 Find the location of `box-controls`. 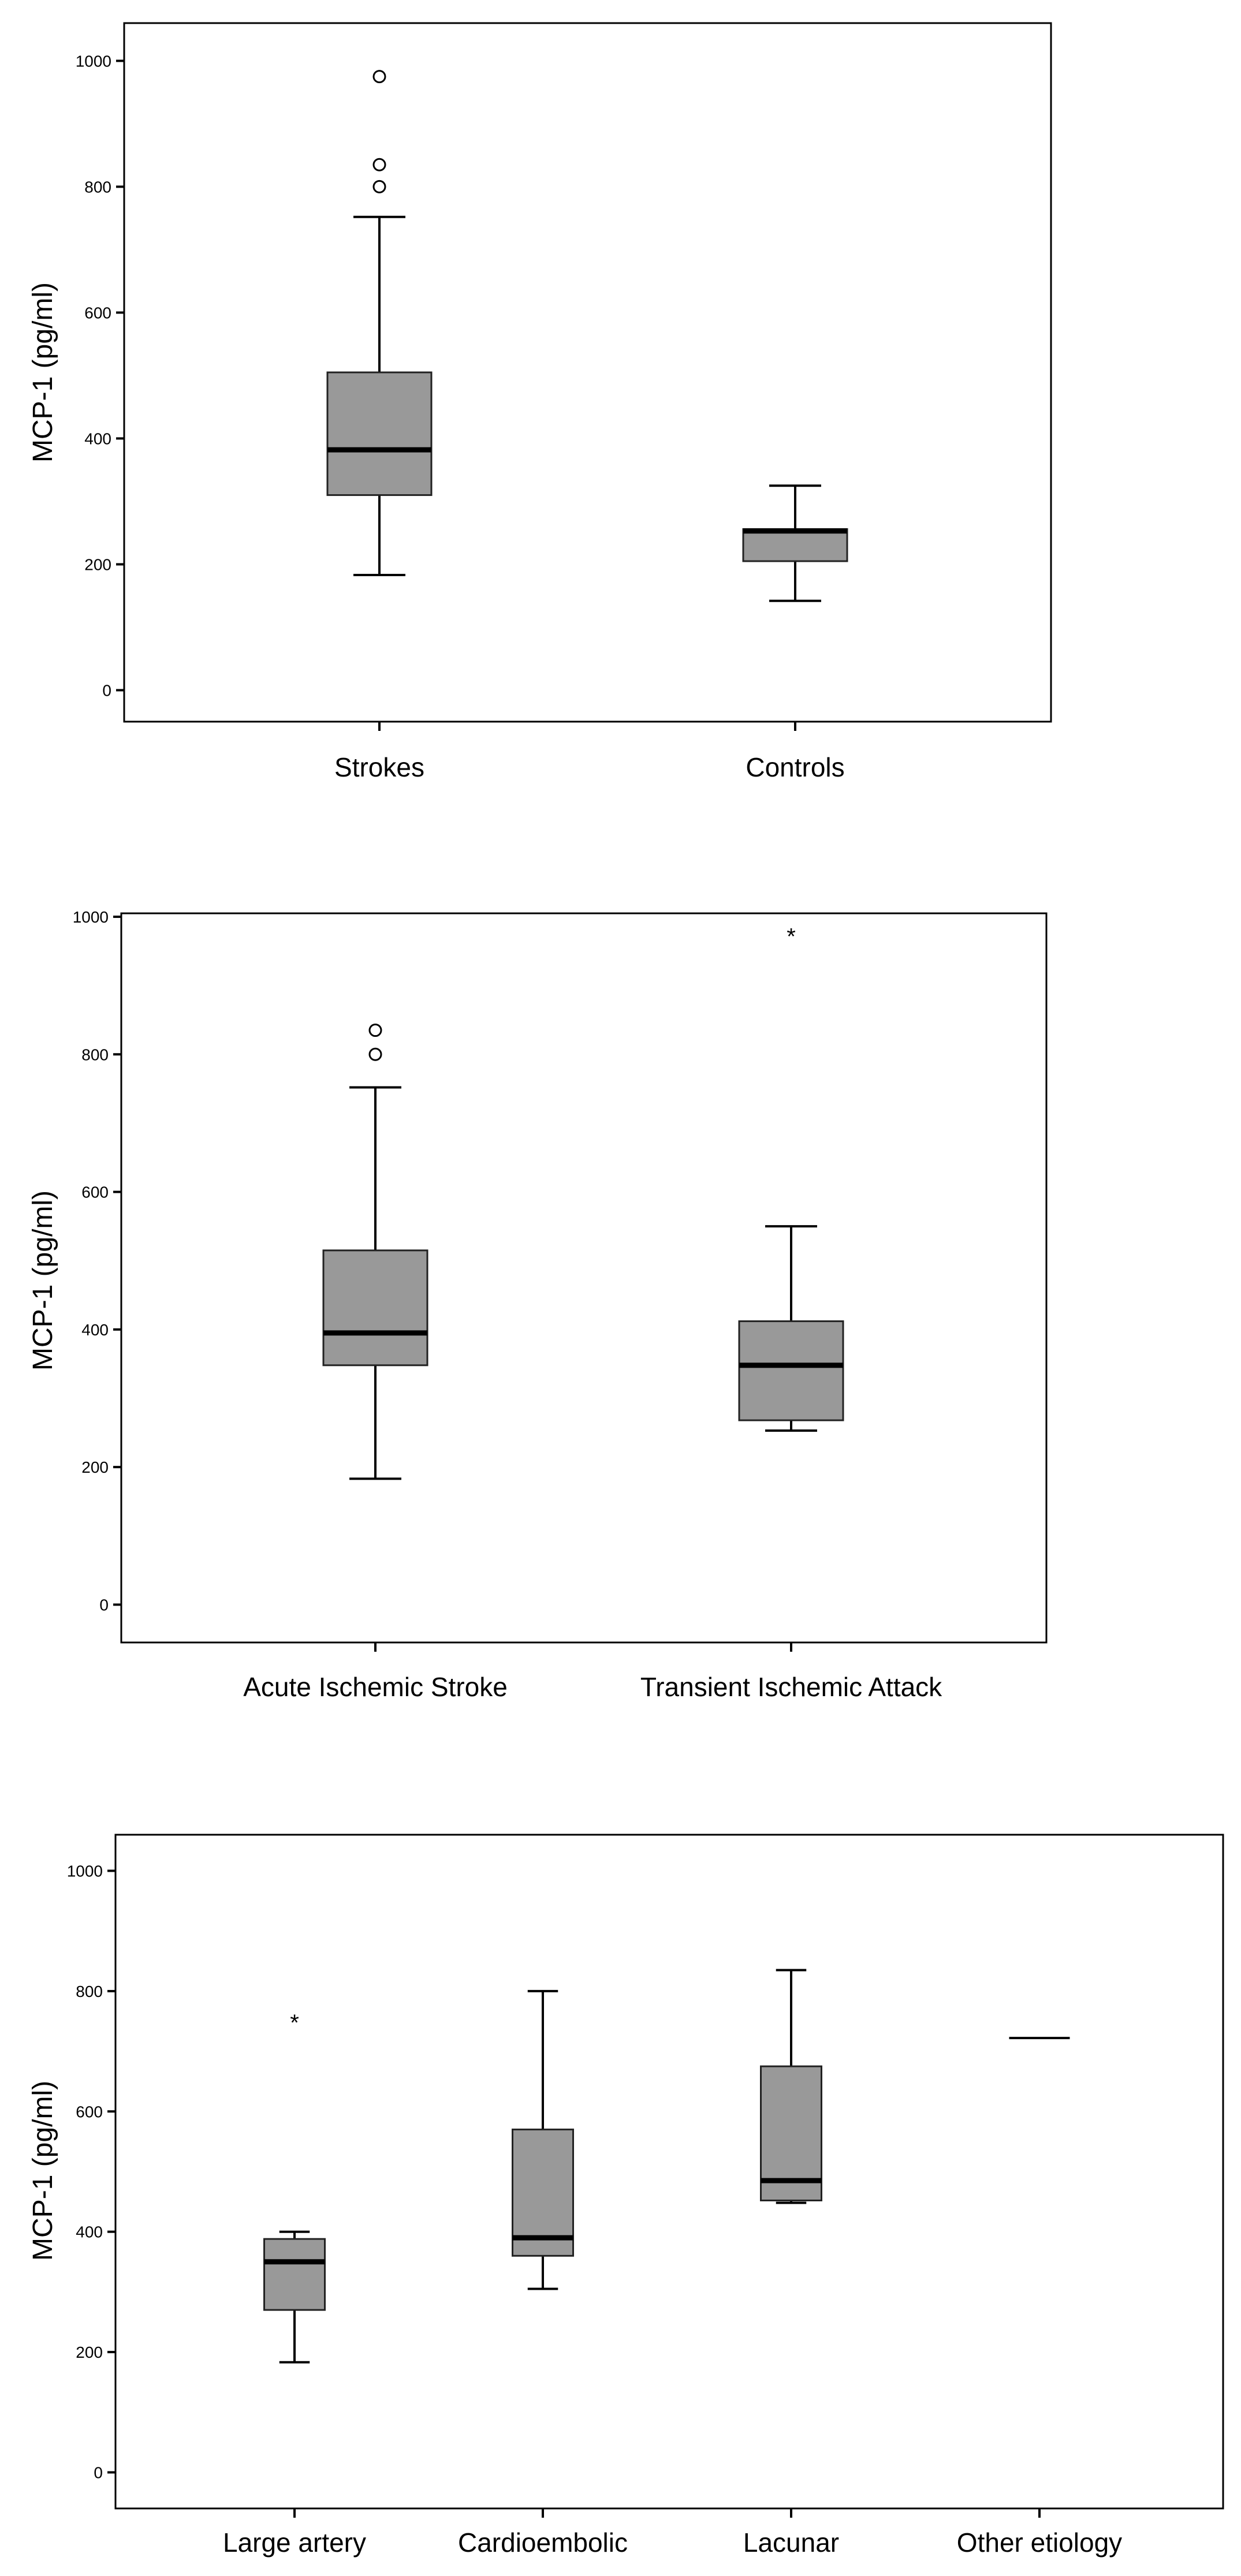

box-controls is located at coordinates (795, 543).